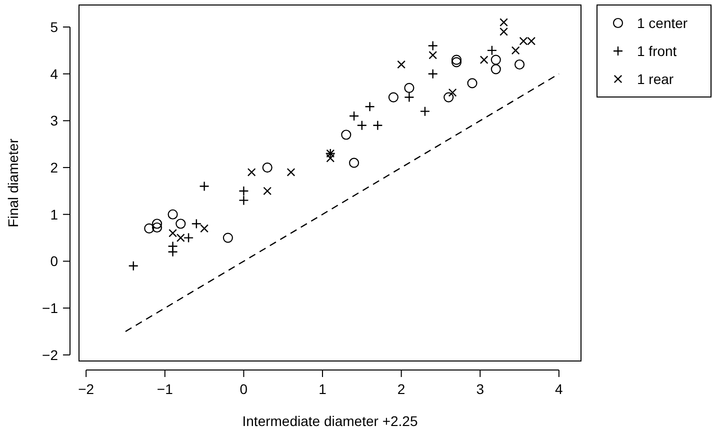  Describe the element at coordinates (86, 389) in the screenshot. I see `x-tick-label: −2` at that location.